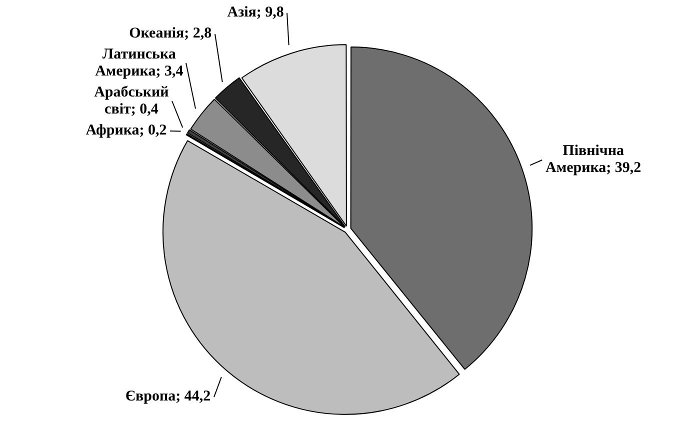 The width and height of the screenshot is (685, 439). What do you see at coordinates (139, 63) in the screenshot?
I see `slice-label: Латинська Америка; 3,4` at bounding box center [139, 63].